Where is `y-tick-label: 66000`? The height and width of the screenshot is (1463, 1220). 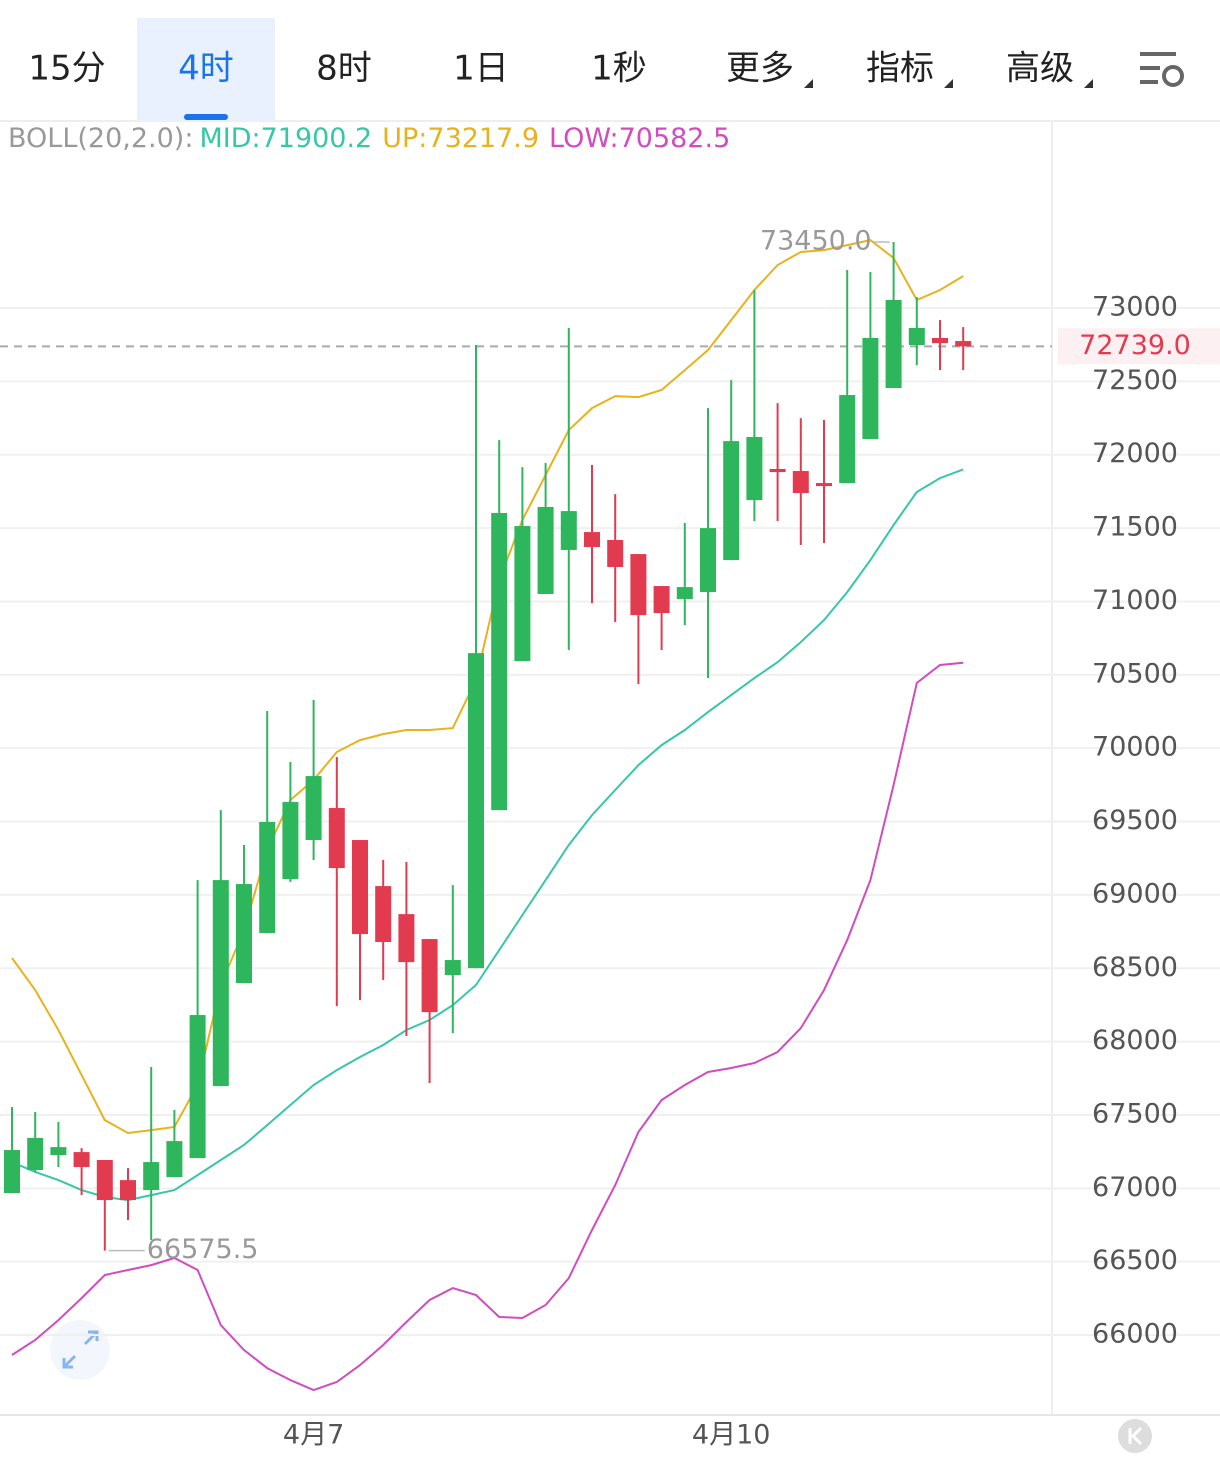
y-tick-label: 66000 is located at coordinates (1135, 1334).